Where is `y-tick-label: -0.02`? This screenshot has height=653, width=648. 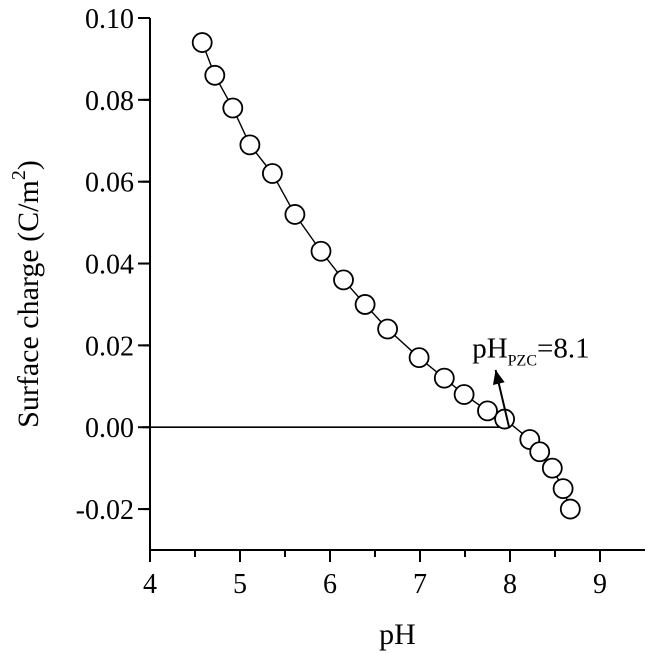
y-tick-label: -0.02 is located at coordinates (105, 510).